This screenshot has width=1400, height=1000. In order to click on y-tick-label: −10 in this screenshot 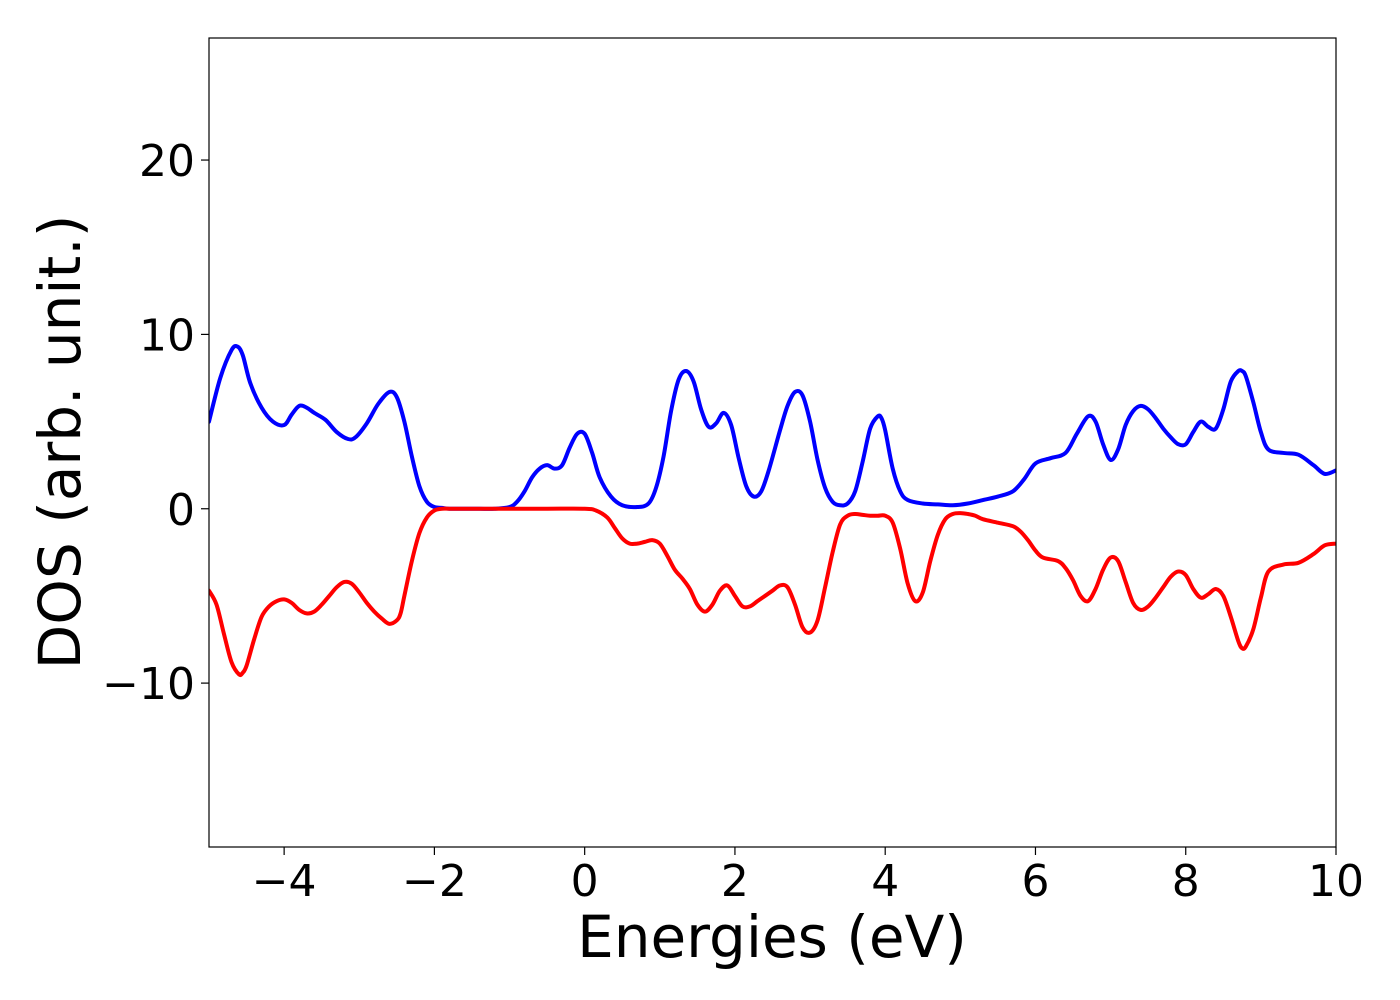, I will do `click(148, 684)`.